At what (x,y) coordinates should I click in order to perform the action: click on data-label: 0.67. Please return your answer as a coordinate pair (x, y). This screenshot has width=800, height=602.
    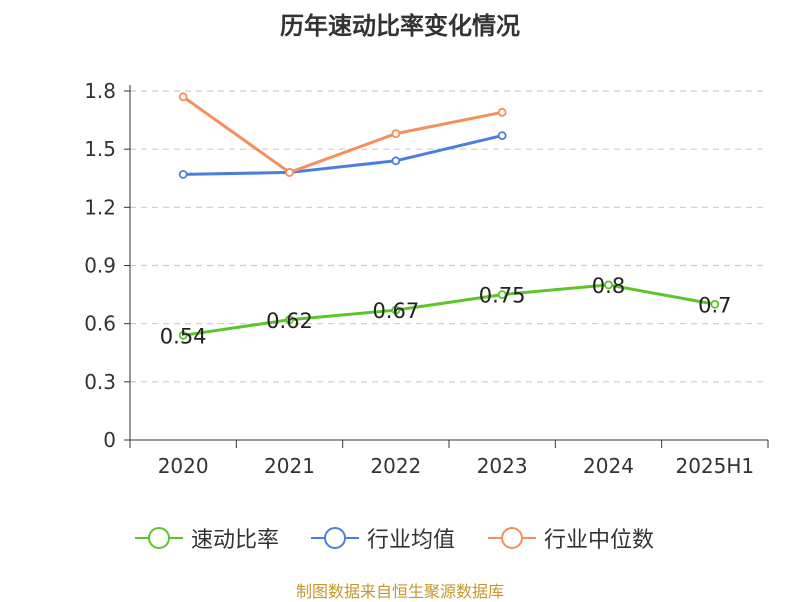
    Looking at the image, I should click on (395, 311).